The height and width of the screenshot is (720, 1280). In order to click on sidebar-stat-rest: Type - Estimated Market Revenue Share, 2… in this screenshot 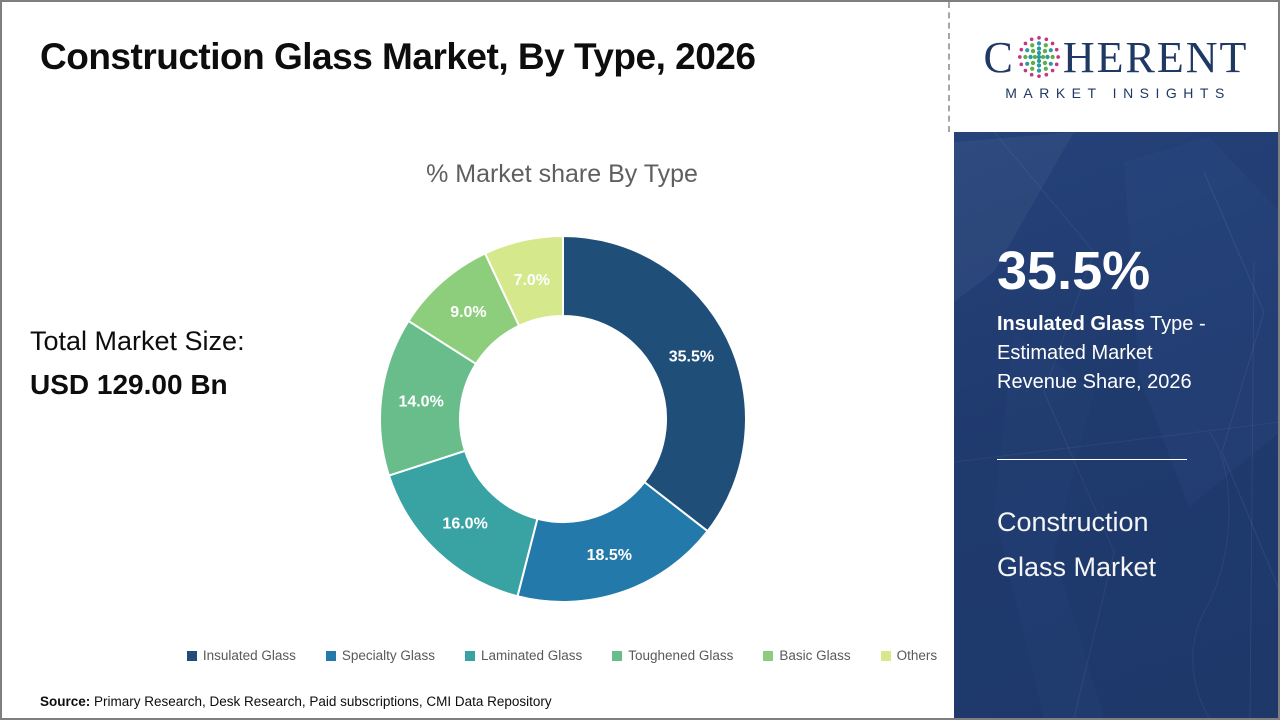, I will do `click(1101, 353)`.